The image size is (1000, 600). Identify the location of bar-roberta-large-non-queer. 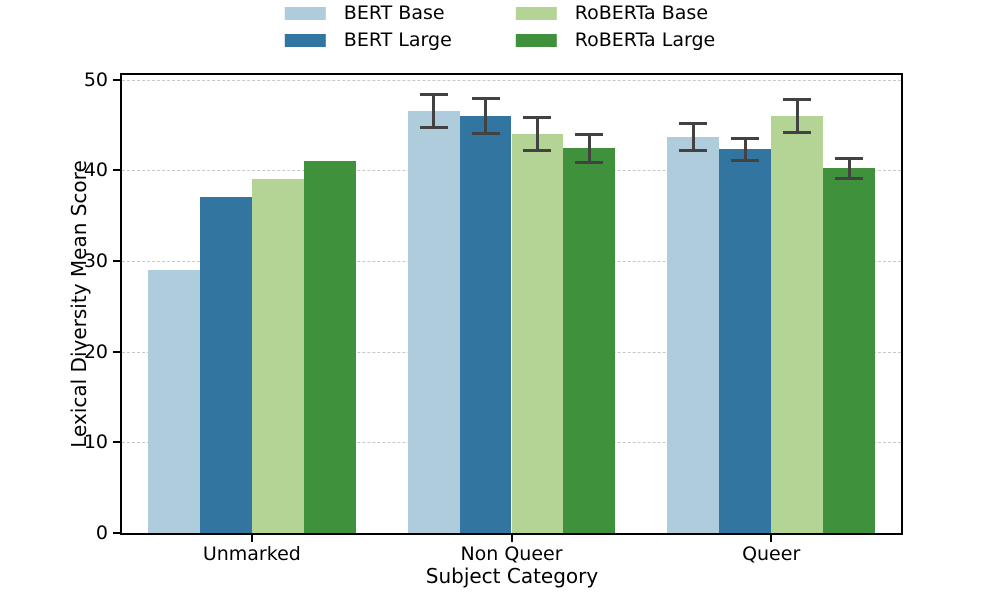
(589, 340).